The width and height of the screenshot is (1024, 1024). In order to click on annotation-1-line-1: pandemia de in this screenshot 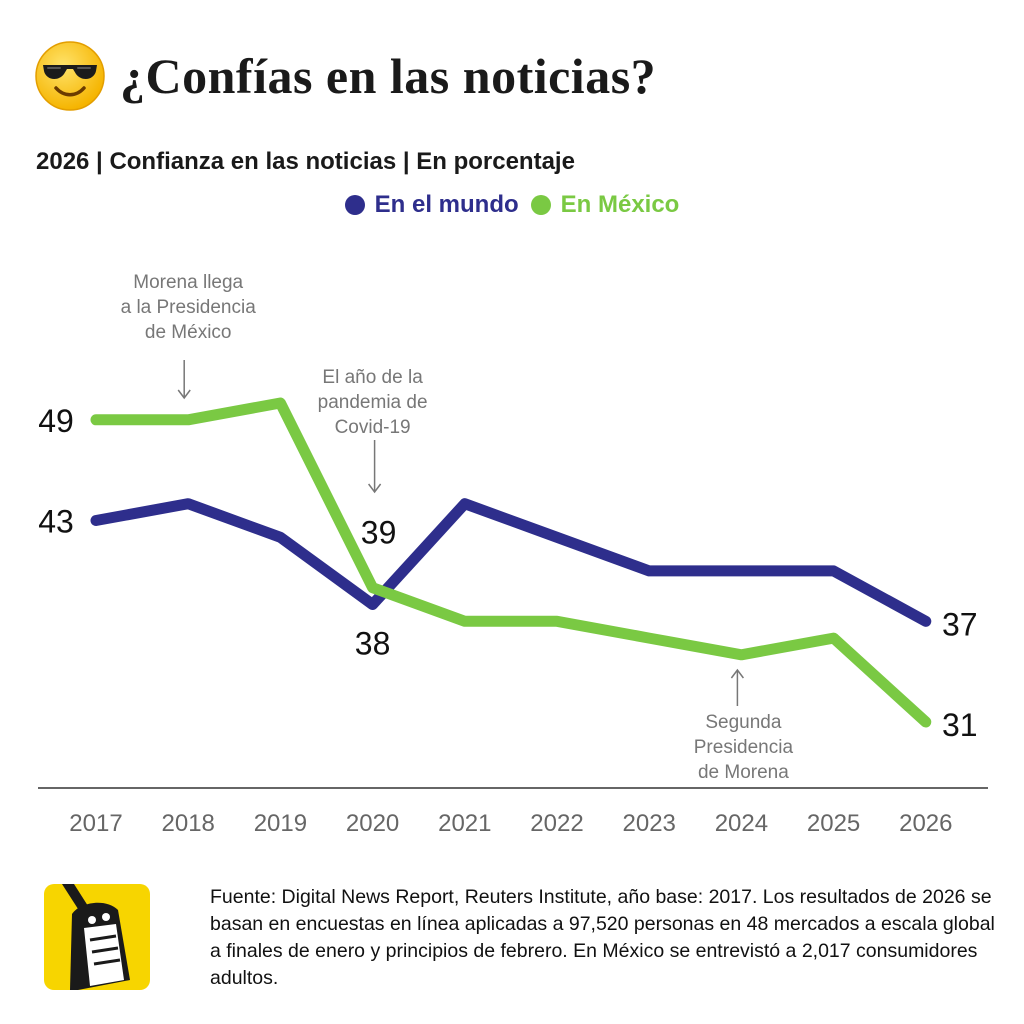, I will do `click(373, 402)`.